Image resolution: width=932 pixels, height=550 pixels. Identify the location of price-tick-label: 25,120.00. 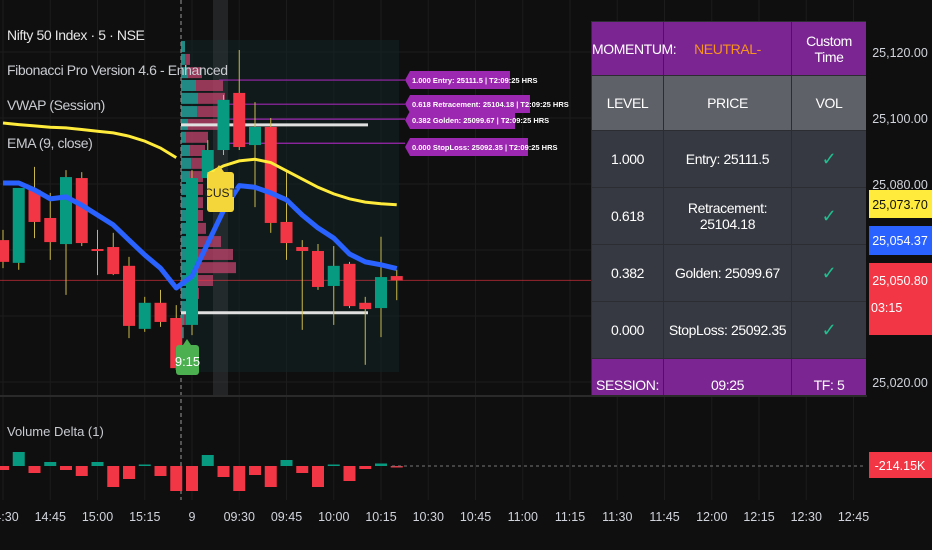
(900, 53).